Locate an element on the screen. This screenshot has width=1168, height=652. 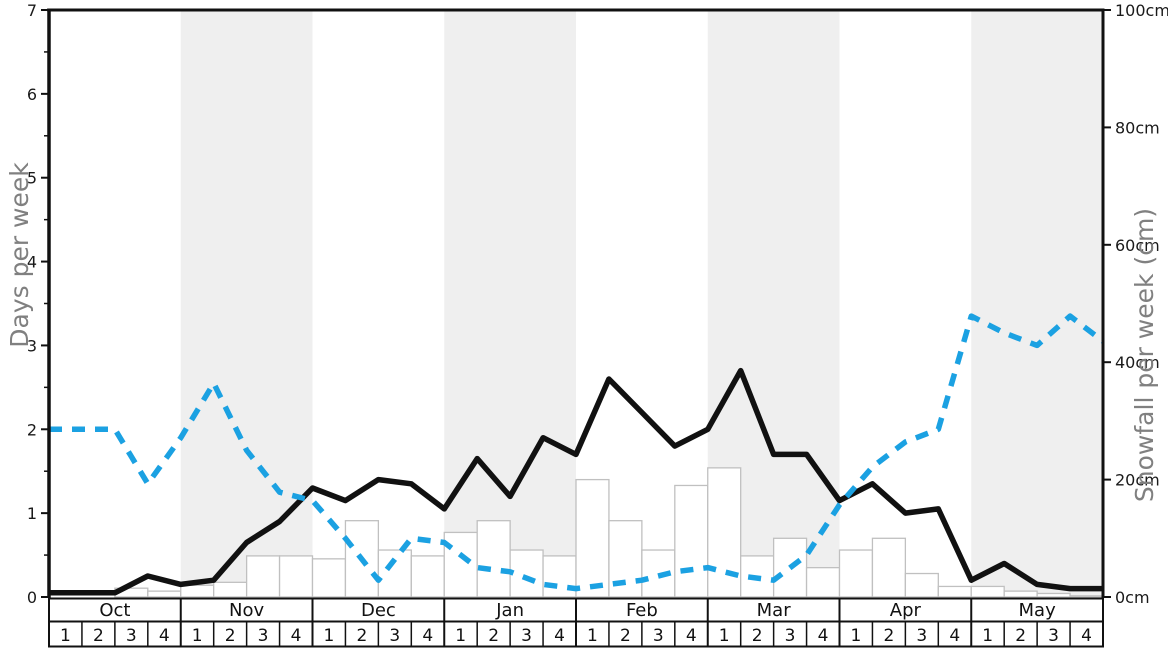
right-tick-label: 40cm is located at coordinates (1137, 362).